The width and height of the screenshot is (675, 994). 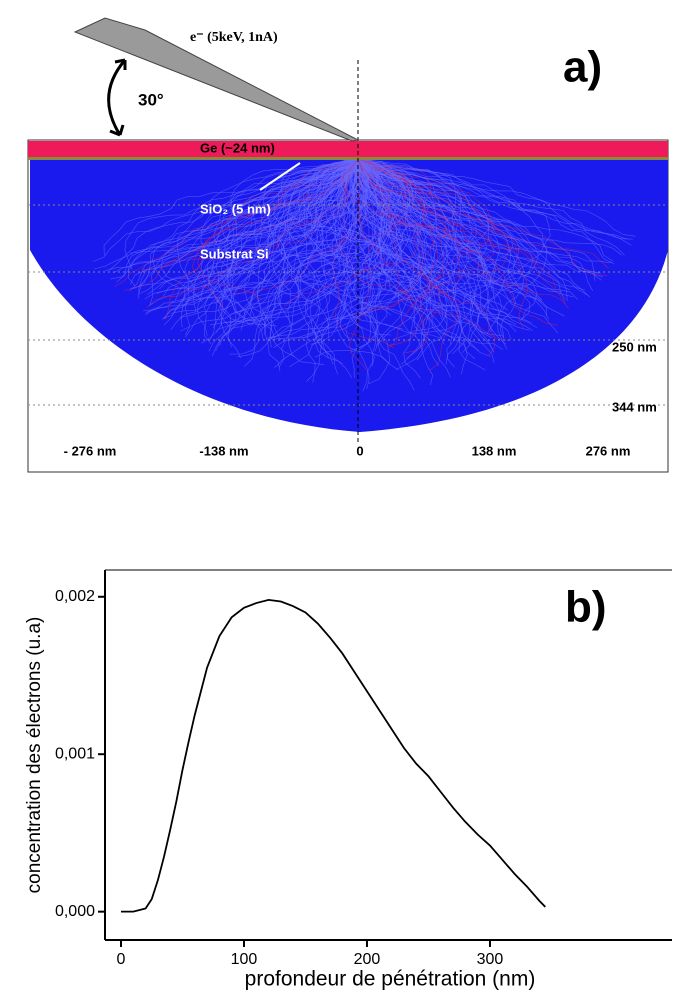 I want to click on x-label: - 276 nm, so click(x=90, y=450).